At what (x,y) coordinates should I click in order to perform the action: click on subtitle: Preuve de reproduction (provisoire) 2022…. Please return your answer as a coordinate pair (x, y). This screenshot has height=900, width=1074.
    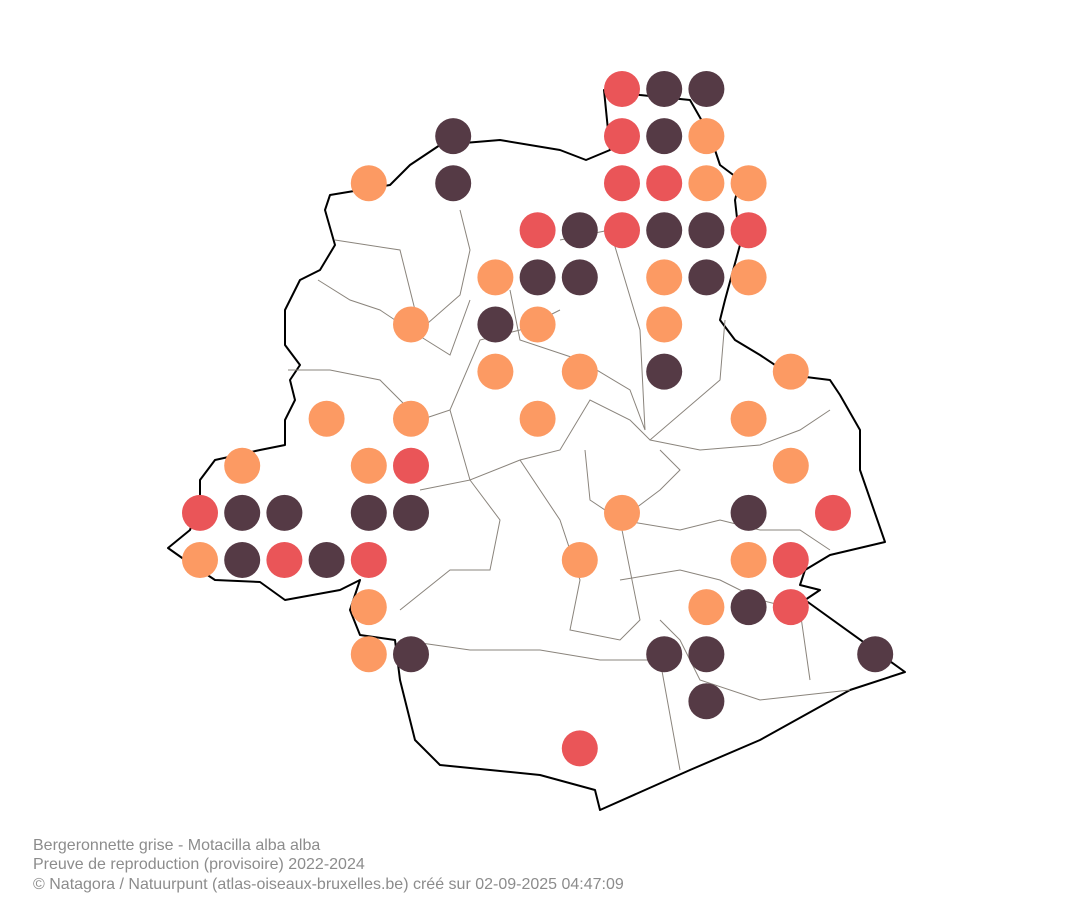
    Looking at the image, I should click on (199, 864).